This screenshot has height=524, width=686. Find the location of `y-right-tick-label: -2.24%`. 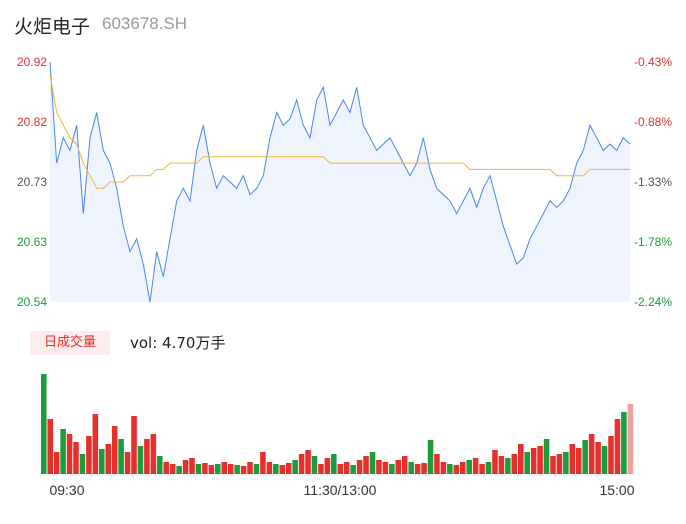

y-right-tick-label: -2.24% is located at coordinates (653, 302).